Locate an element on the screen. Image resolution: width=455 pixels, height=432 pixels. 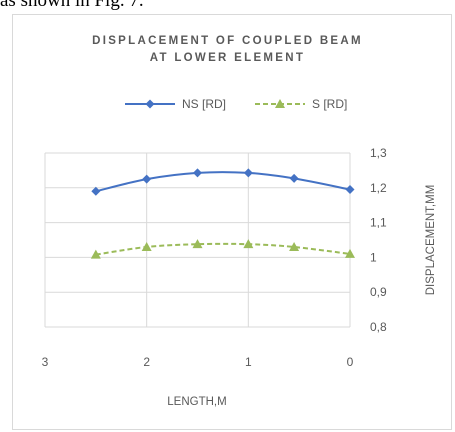
y-tick-label: 1 is located at coordinates (373, 257).